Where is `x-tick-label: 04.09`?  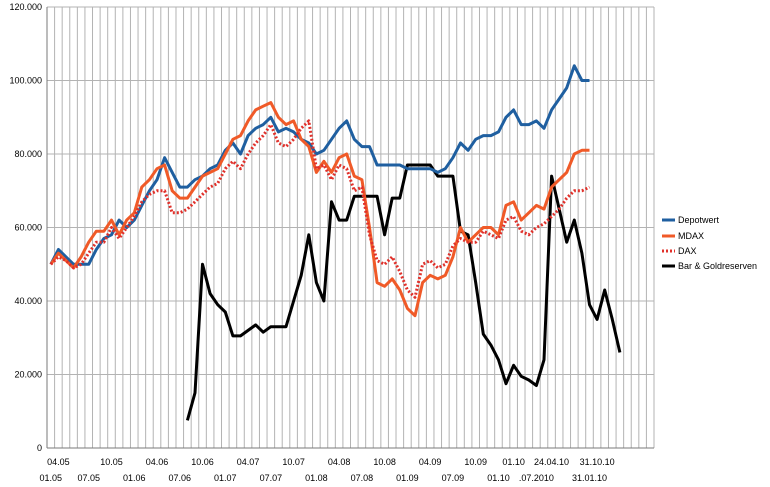 x-tick-label: 04.09 is located at coordinates (430, 462).